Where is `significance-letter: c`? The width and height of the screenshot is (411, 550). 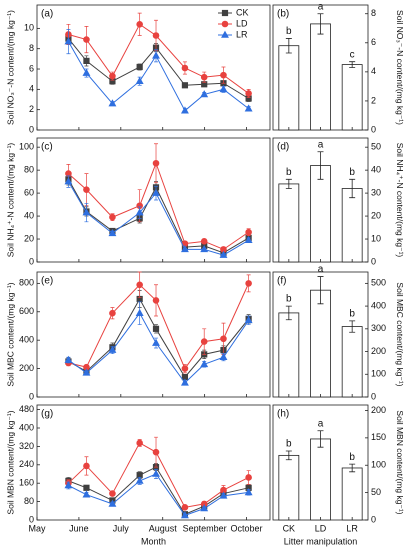 significance-letter: c is located at coordinates (352, 54).